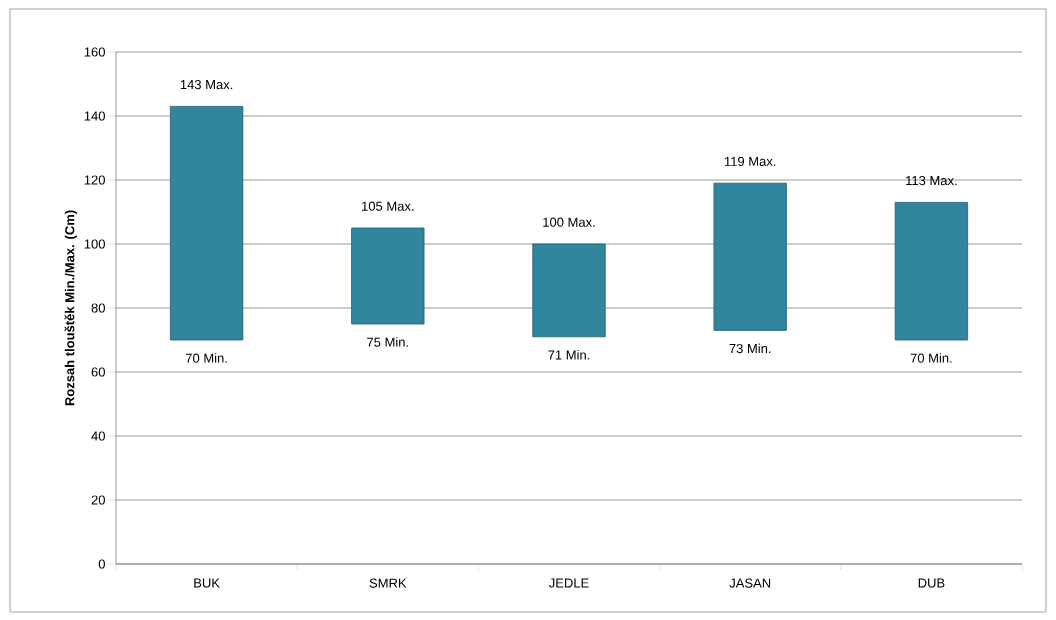  What do you see at coordinates (101, 564) in the screenshot?
I see `y-tick-label: 0` at bounding box center [101, 564].